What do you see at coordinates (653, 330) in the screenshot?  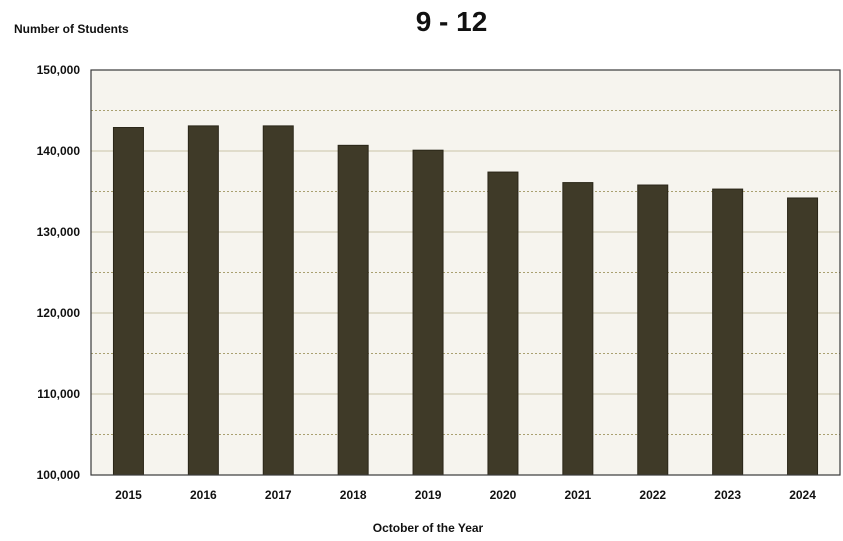 I see `bar-2022` at bounding box center [653, 330].